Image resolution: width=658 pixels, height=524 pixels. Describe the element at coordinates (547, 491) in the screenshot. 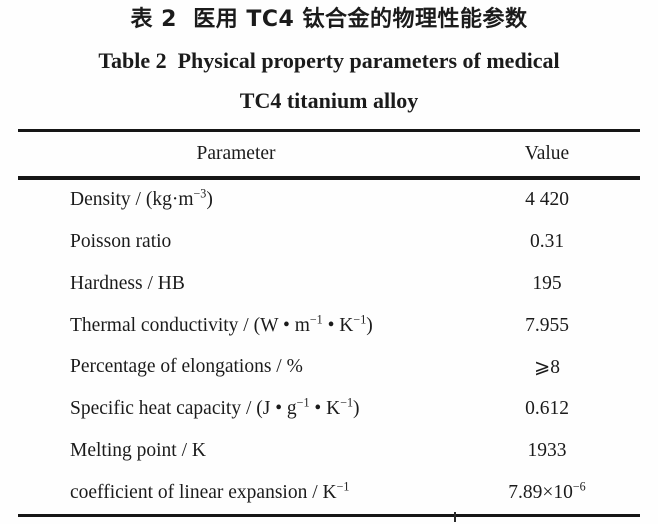

I see `value-cell: 7.89×10⁻⁶` at that location.